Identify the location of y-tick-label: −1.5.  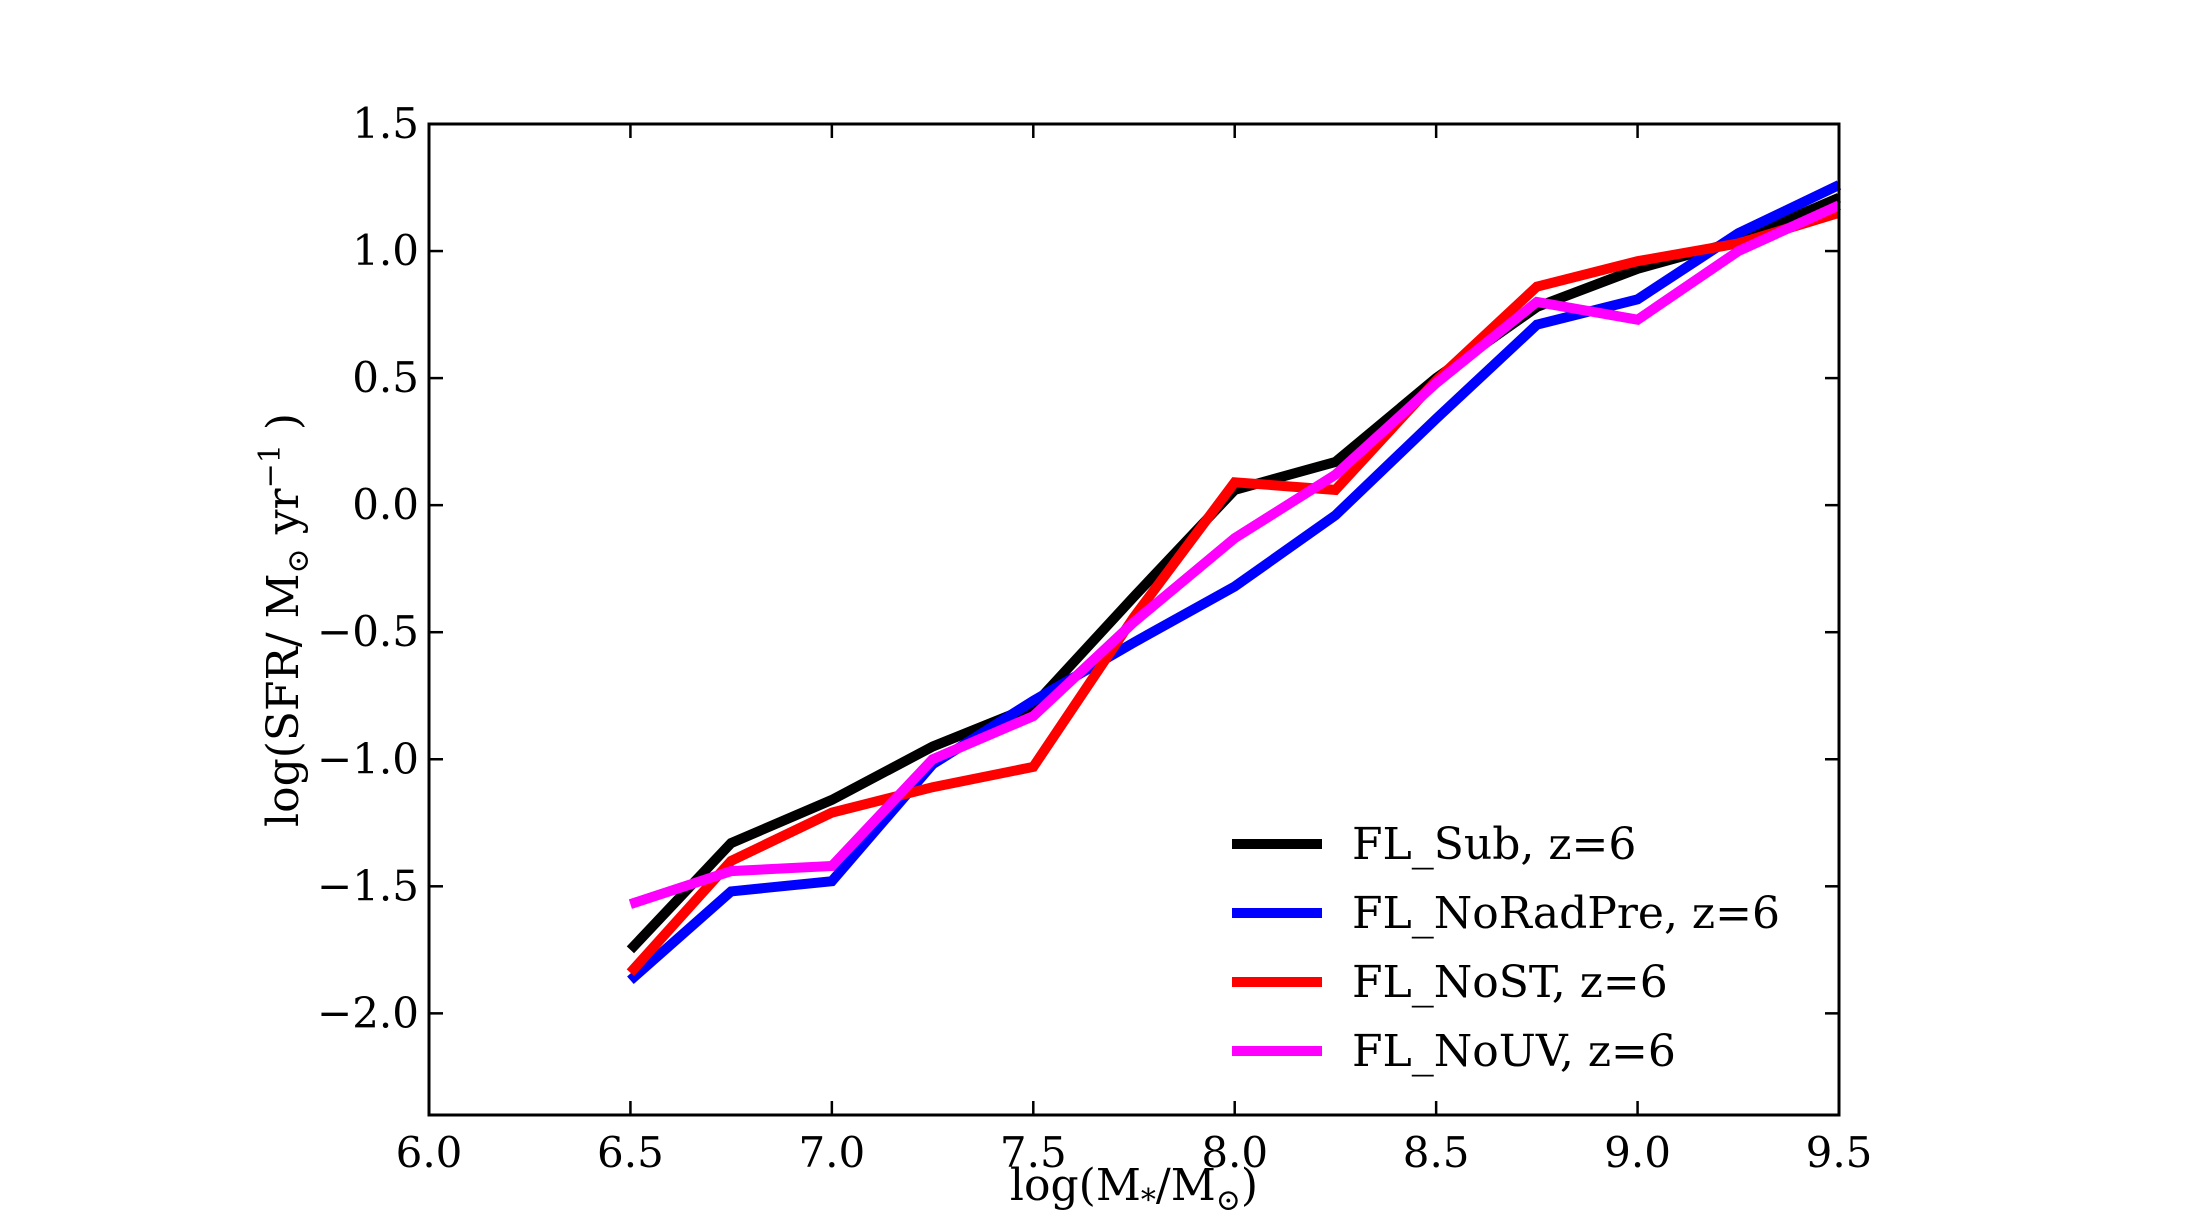
(368, 885).